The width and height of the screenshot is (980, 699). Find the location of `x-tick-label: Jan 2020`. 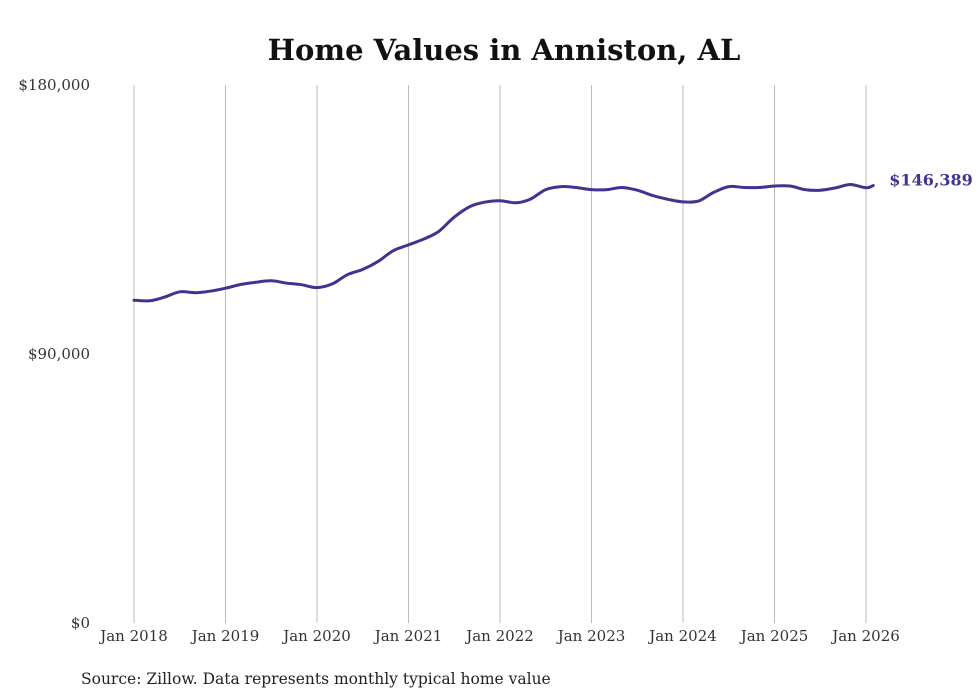

x-tick-label: Jan 2020 is located at coordinates (316, 636).